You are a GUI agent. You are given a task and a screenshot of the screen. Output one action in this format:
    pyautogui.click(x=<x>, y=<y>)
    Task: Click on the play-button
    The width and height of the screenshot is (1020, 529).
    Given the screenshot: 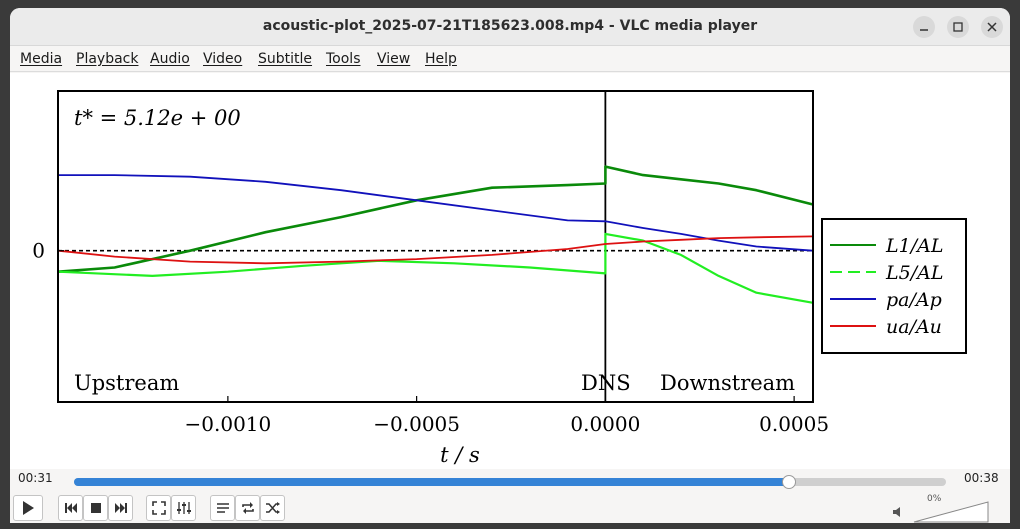 What is the action you would take?
    pyautogui.click(x=28, y=508)
    